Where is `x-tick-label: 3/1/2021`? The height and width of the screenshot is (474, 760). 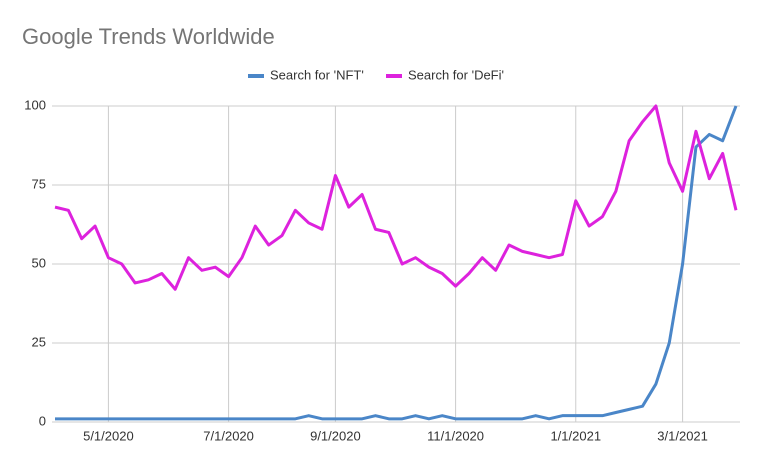
x-tick-label: 3/1/2021 is located at coordinates (682, 435).